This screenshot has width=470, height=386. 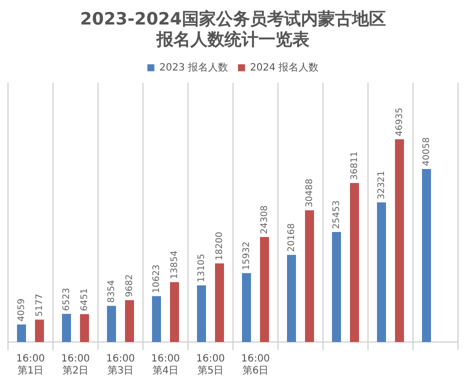 What do you see at coordinates (165, 365) in the screenshot?
I see `x-tick-label: 16:00 第4日` at bounding box center [165, 365].